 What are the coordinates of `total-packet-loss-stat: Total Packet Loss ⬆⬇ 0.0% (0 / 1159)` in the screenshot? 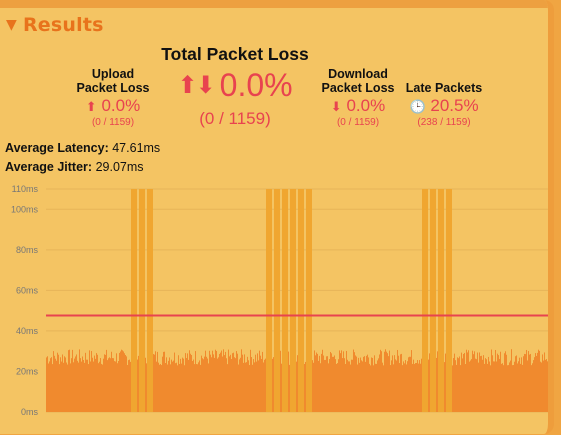 It's located at (235, 86).